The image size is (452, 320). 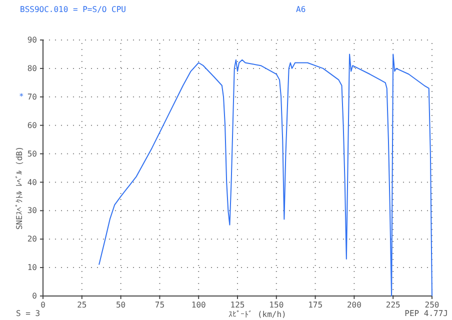 I want to click on x-tick-label: 225, so click(x=393, y=305).